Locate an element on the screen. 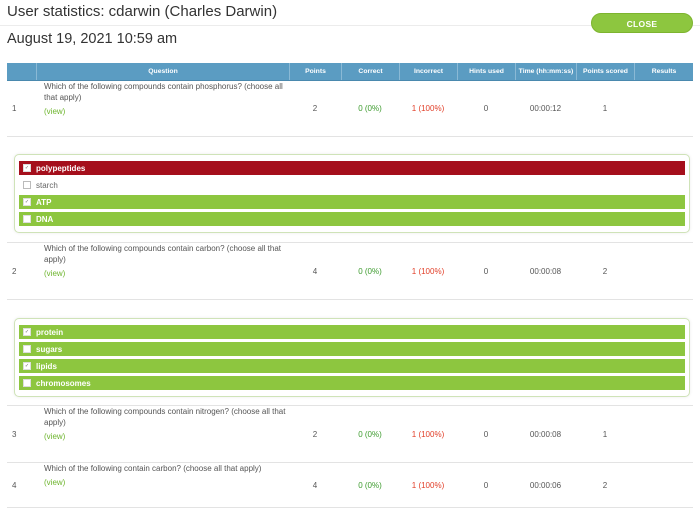 The image size is (700, 513). time-value: 00:00:12 is located at coordinates (545, 108).